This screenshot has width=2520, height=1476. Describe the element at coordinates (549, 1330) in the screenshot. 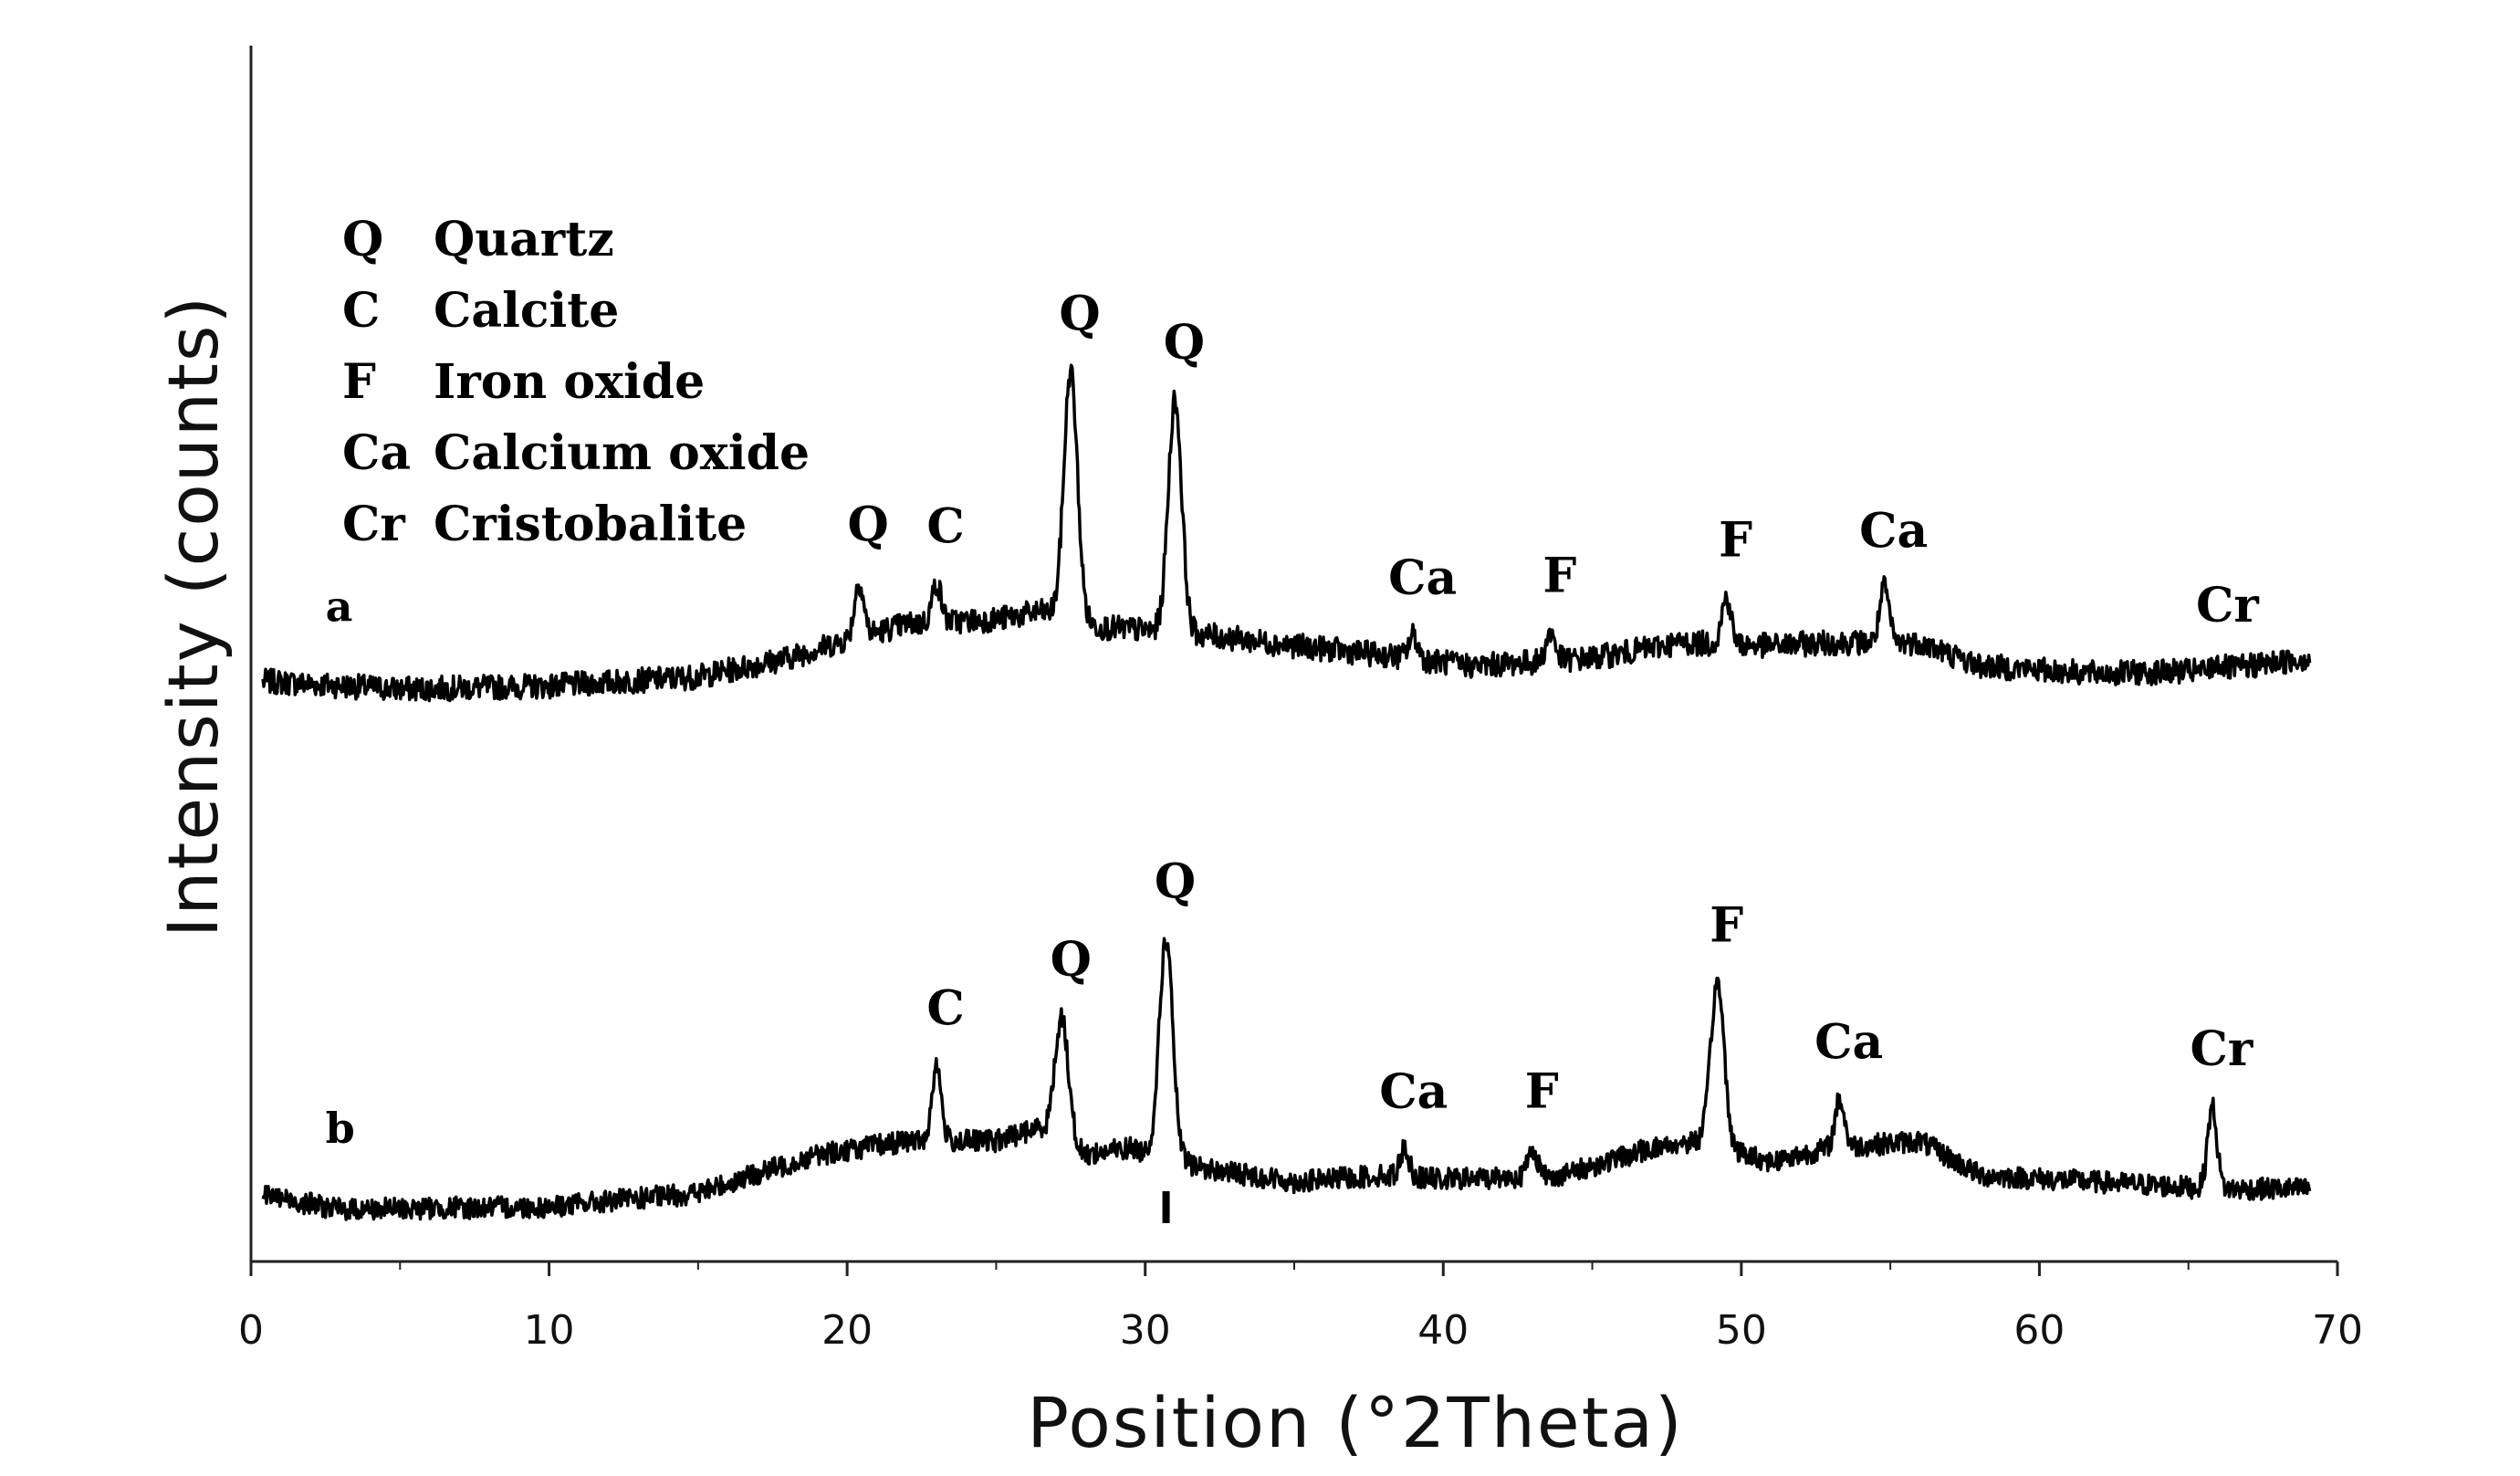

I see `x-tick-label: 10` at that location.